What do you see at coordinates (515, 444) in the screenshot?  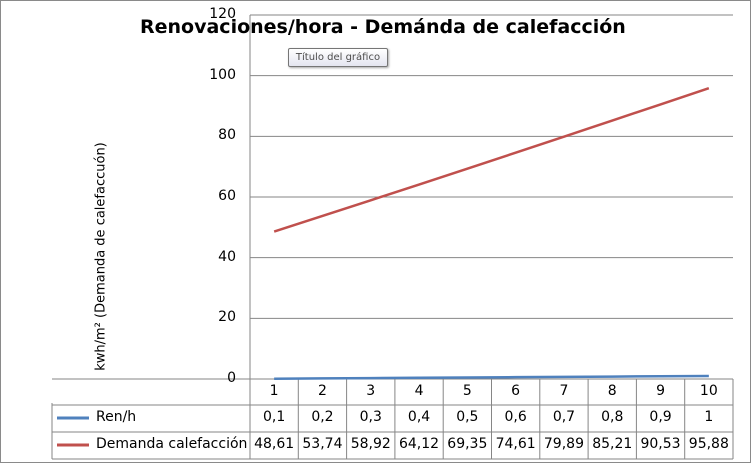 I see `table-cell: 74,61` at bounding box center [515, 444].